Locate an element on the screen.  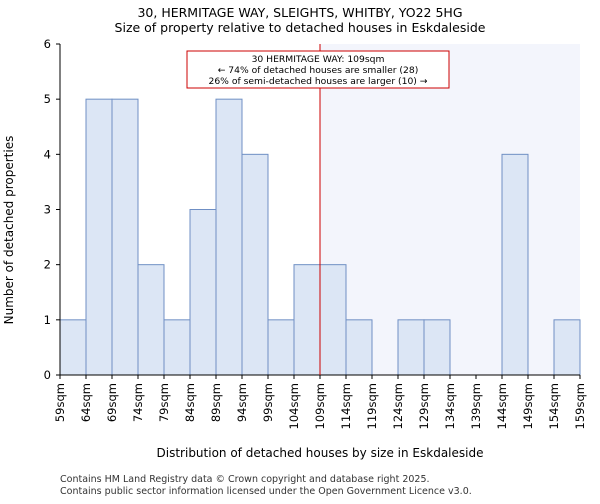
bar-99sqm is located at coordinates (281, 347).